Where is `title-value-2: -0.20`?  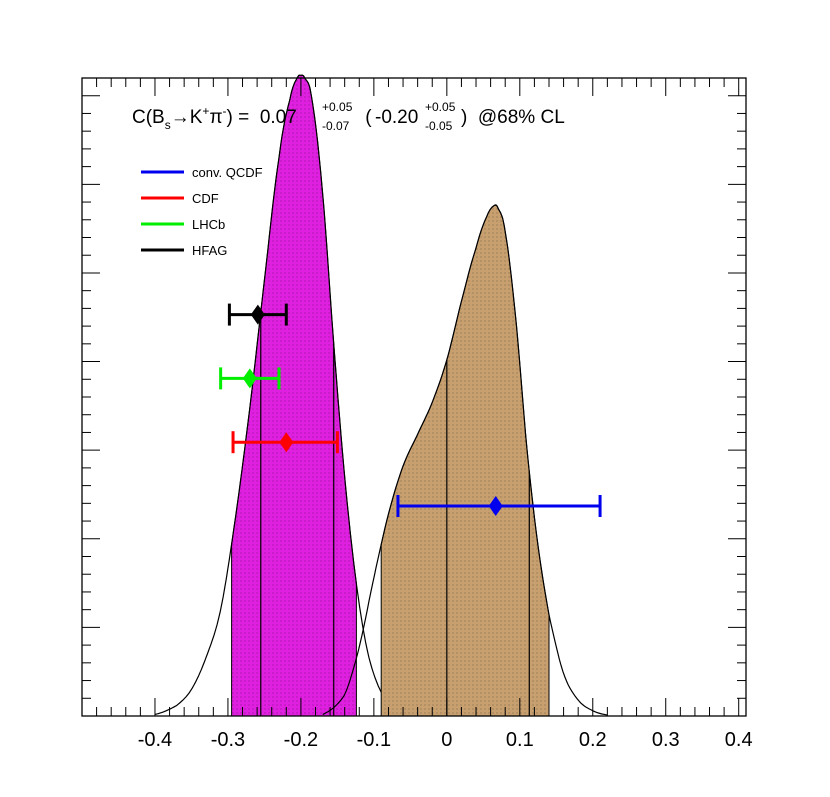 title-value-2: -0.20 is located at coordinates (396, 117).